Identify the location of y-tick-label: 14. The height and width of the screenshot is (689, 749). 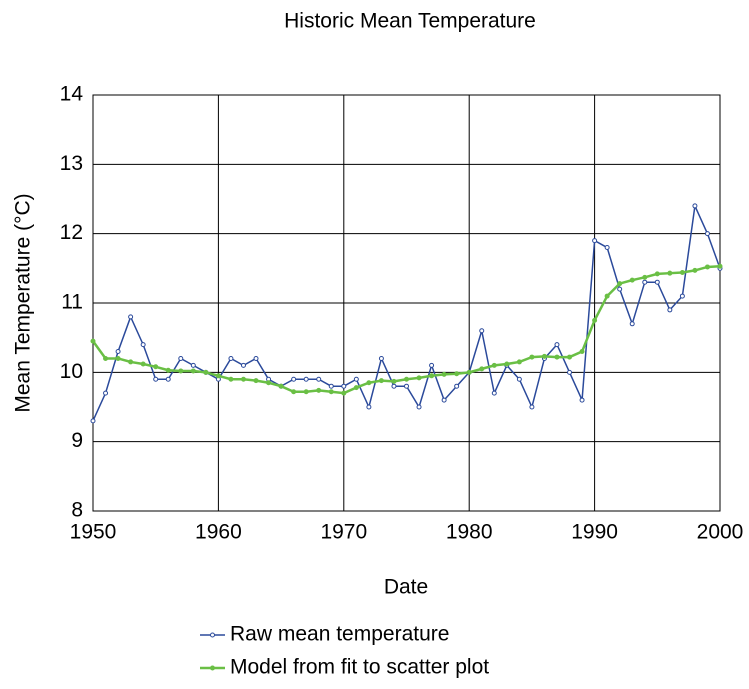
(72, 94).